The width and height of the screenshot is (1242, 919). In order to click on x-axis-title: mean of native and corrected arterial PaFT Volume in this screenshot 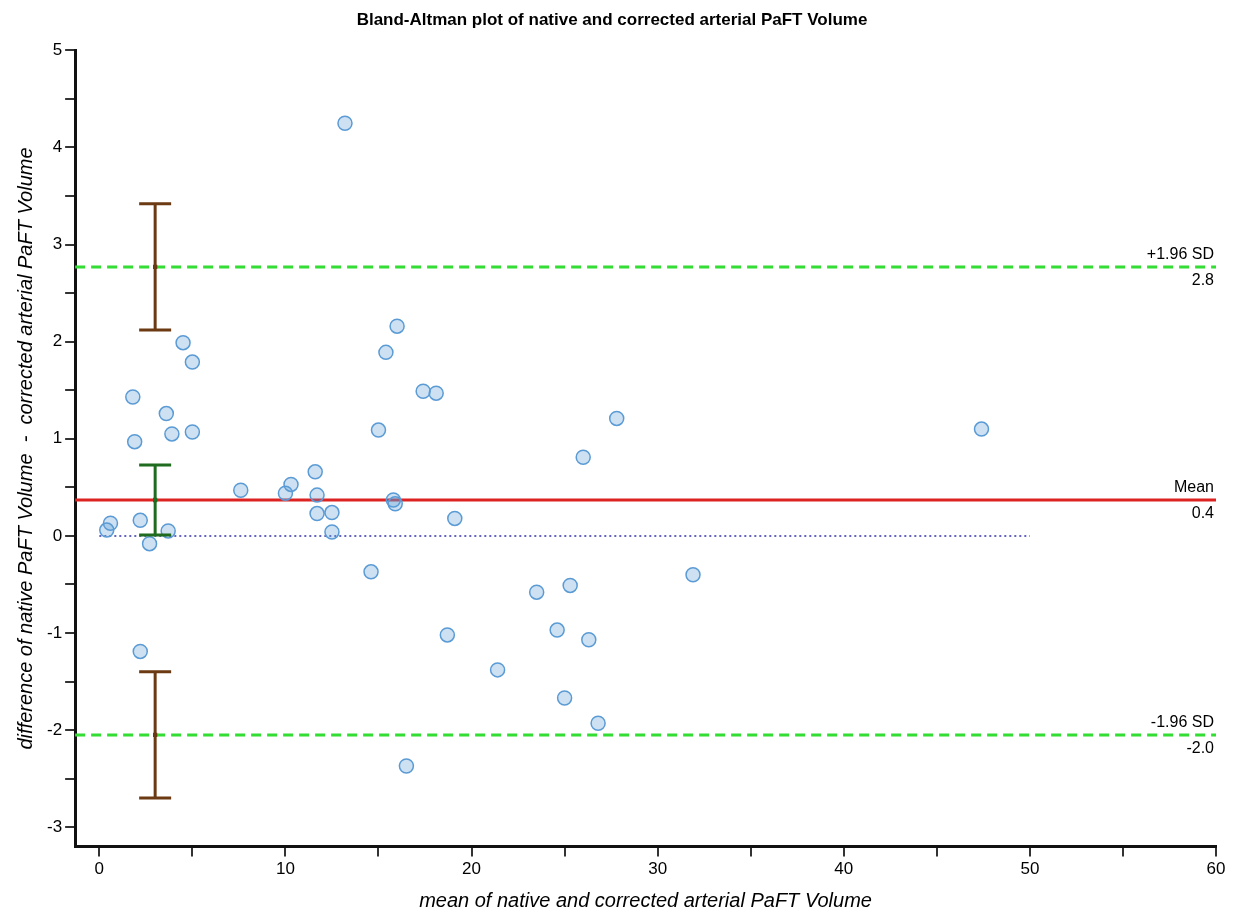, I will do `click(645, 899)`.